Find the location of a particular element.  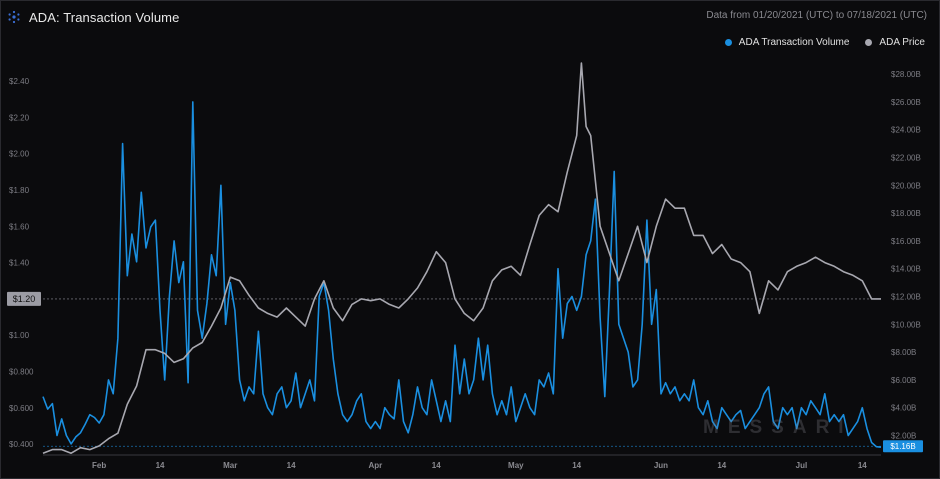

current-volume-label: $1.16B is located at coordinates (902, 446).